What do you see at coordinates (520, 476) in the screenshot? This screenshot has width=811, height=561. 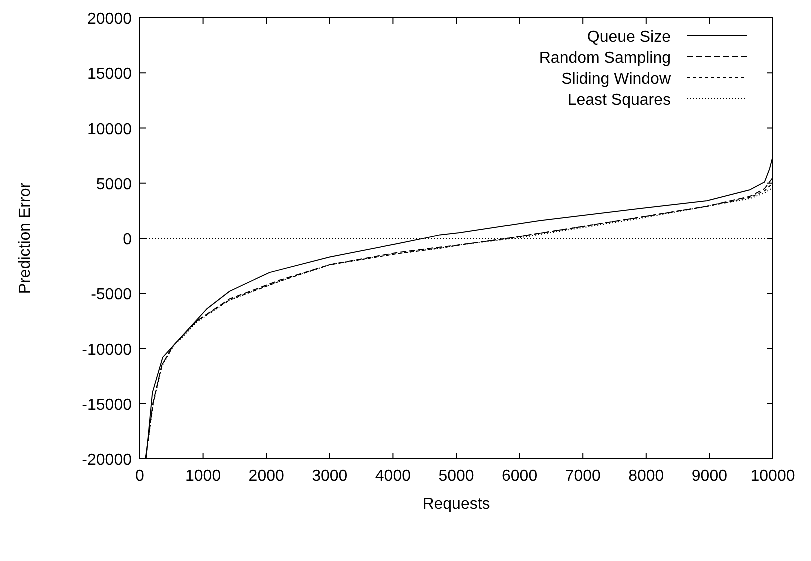 I see `x-tick-label: 6000` at bounding box center [520, 476].